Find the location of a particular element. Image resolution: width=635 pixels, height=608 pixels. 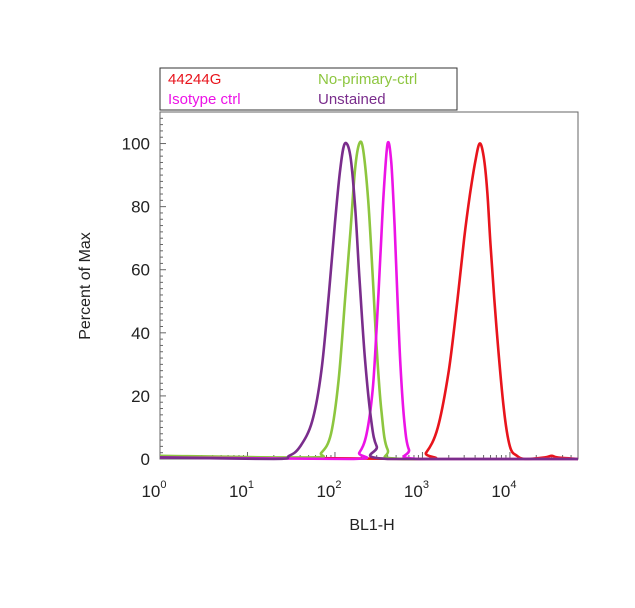

y-tick-label: 60 is located at coordinates (140, 270).